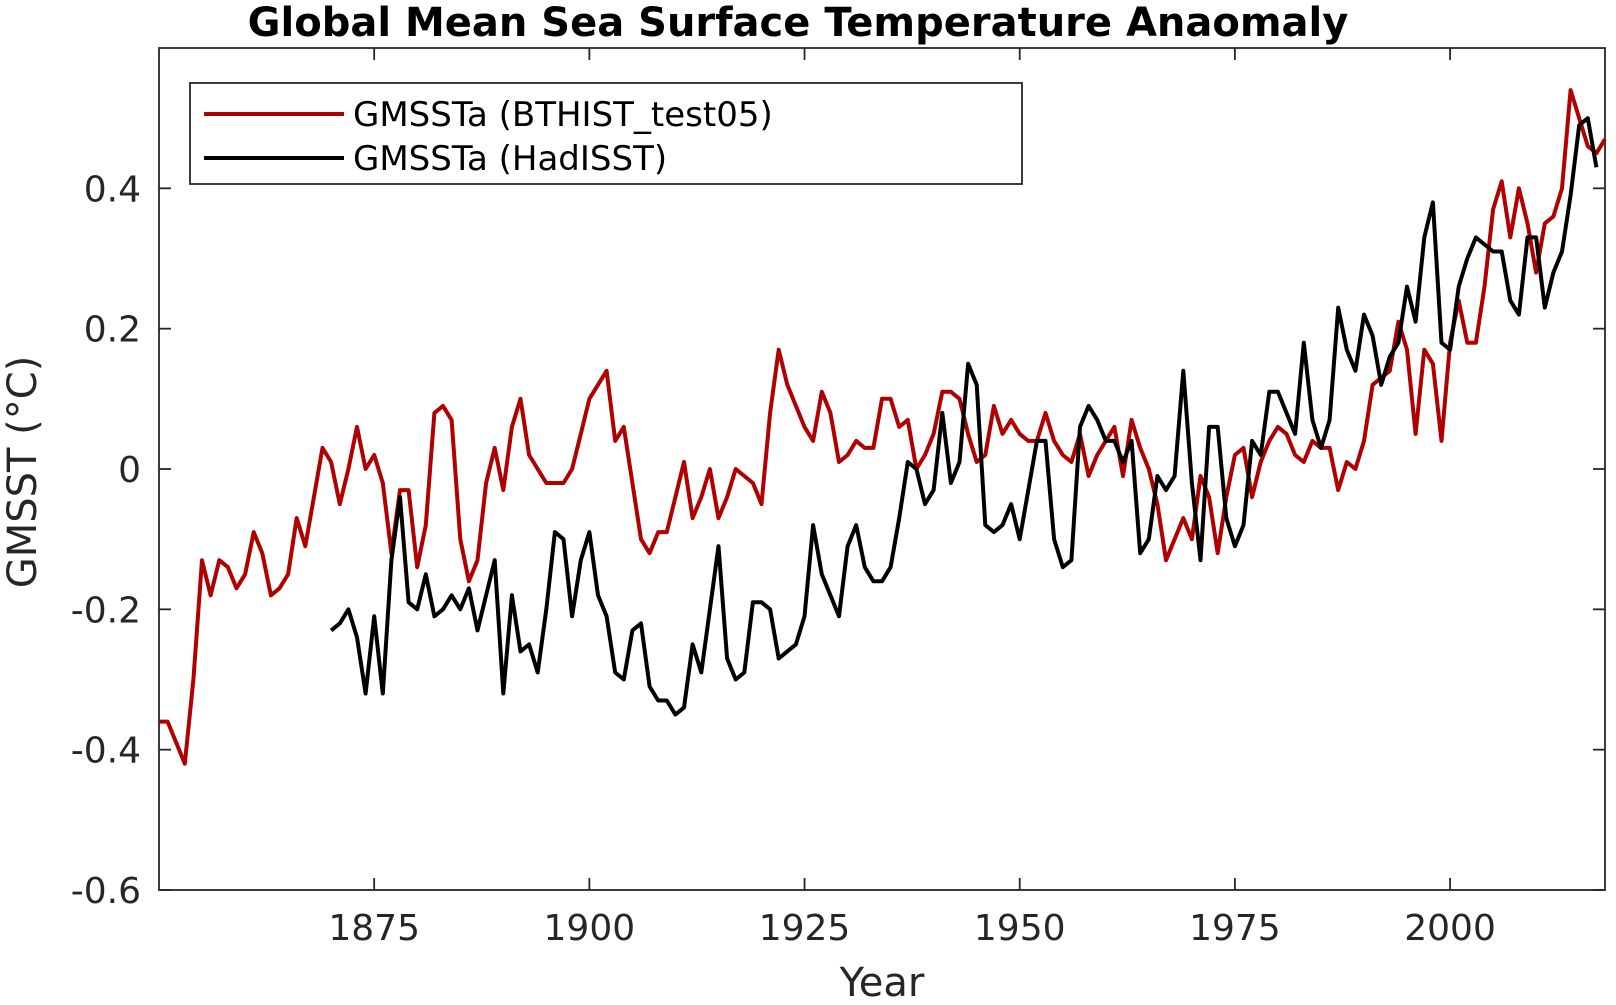 The width and height of the screenshot is (1616, 1005). Describe the element at coordinates (805, 928) in the screenshot. I see `x-tick-label: 1925` at that location.